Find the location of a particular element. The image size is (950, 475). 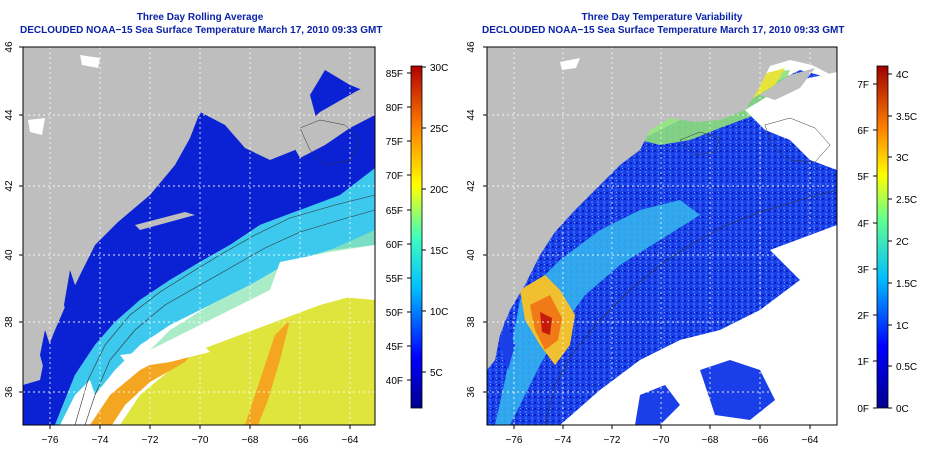

left-x-tick-label: −70 is located at coordinates (200, 440).